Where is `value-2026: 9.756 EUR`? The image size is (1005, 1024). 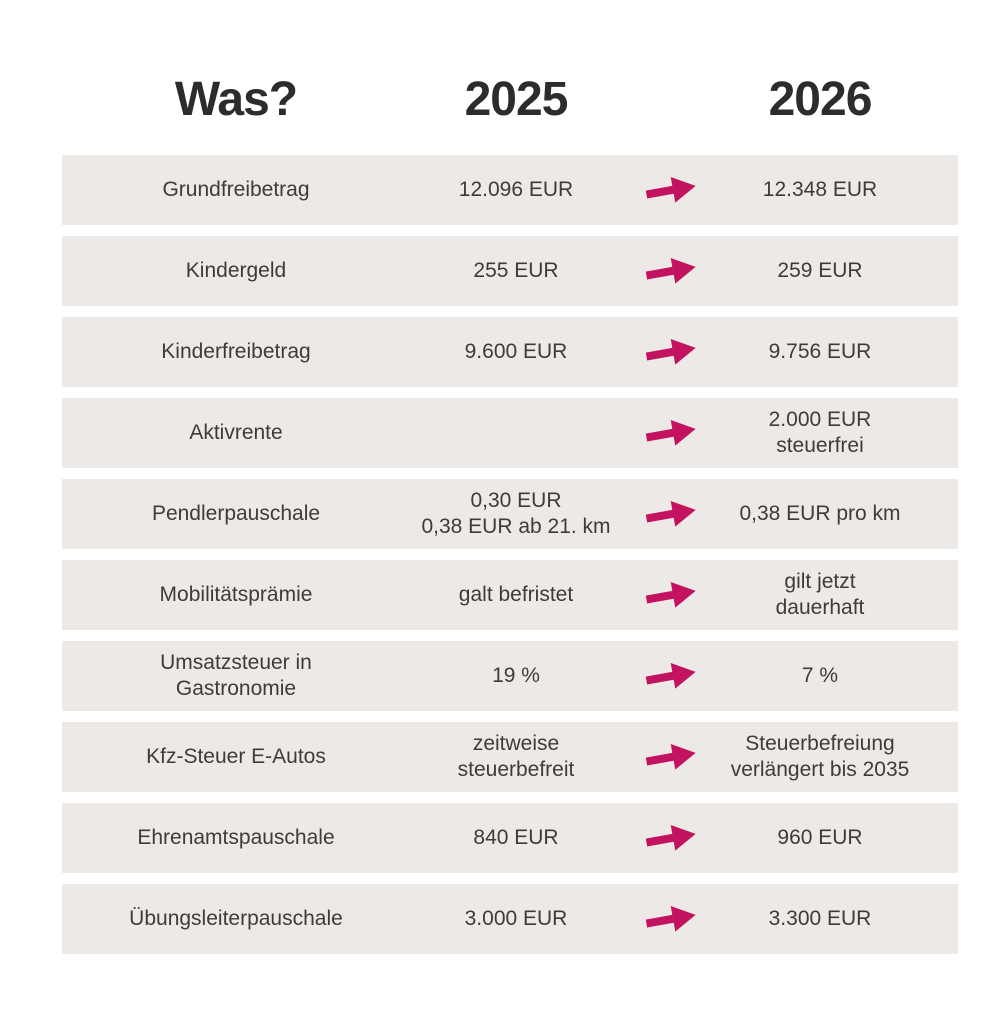
value-2026: 9.756 EUR is located at coordinates (820, 352).